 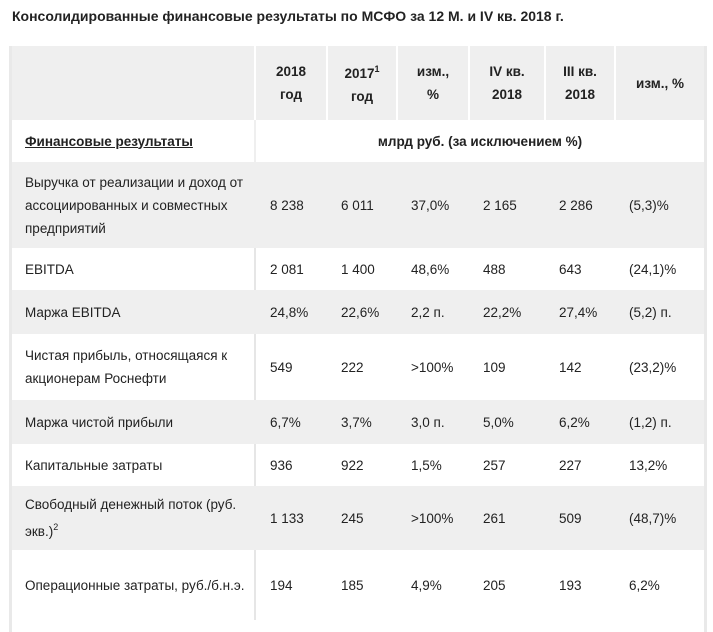 I want to click on cell-quarter-change: (48,7)%, so click(x=659, y=518).